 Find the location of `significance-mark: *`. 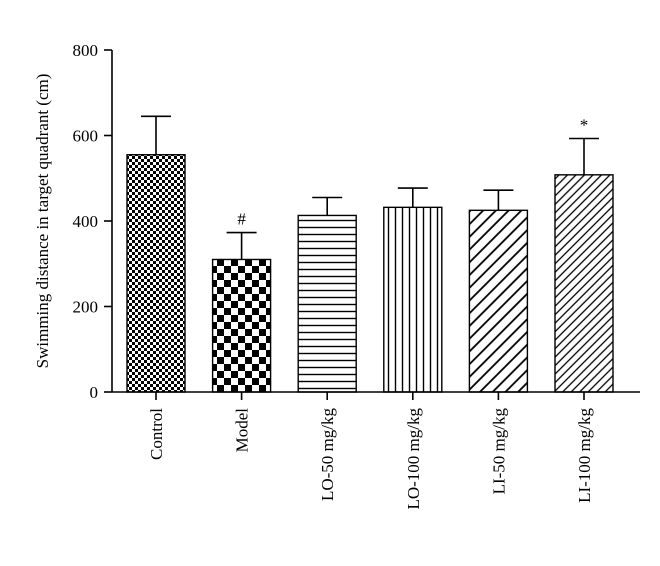

significance-mark: * is located at coordinates (584, 124).